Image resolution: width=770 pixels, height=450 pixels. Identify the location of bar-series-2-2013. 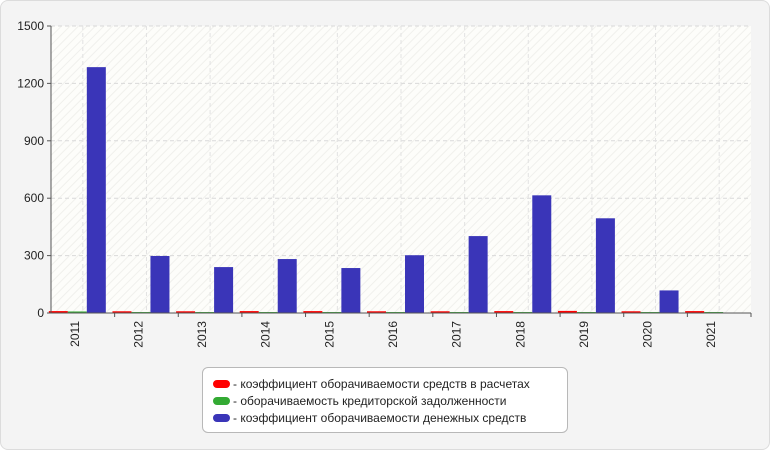
(224, 290).